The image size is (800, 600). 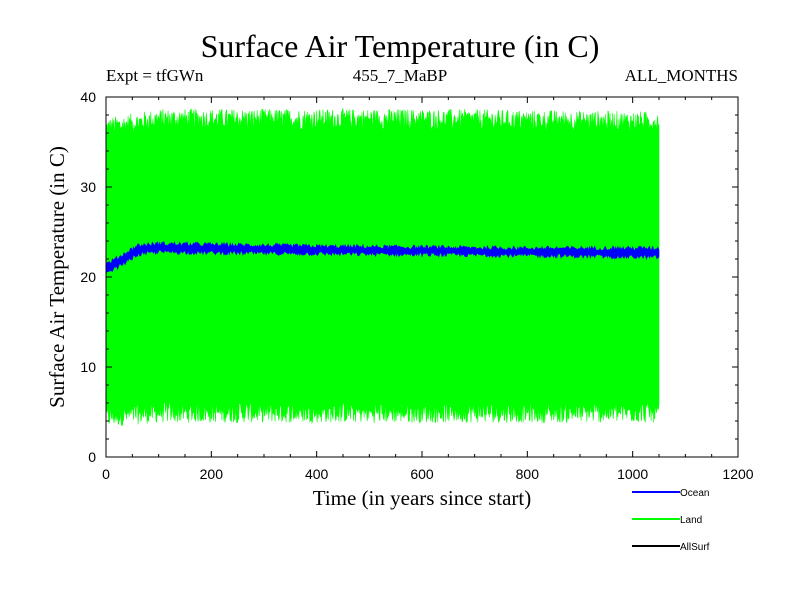 I want to click on legend: Ocean Land AllSurf, so click(x=671, y=520).